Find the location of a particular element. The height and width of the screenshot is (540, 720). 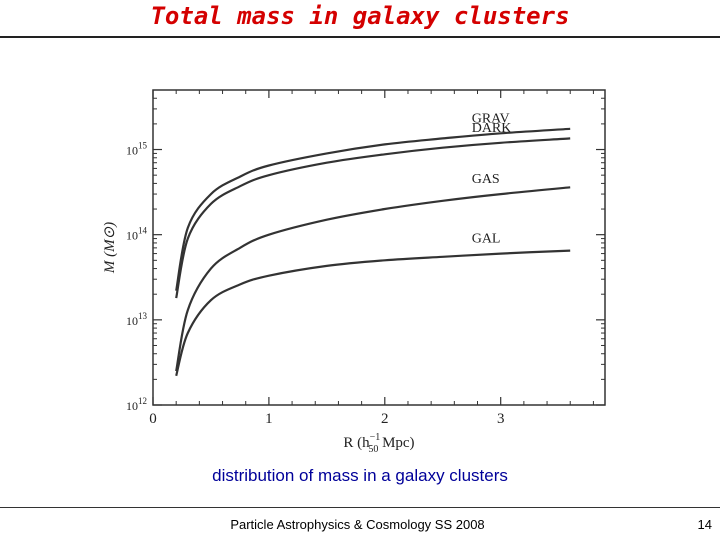

footer-divider is located at coordinates (360, 507).